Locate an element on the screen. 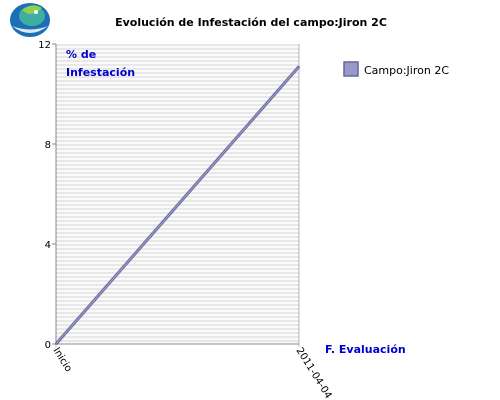 The height and width of the screenshot is (400, 500). y-tick-label: 12 is located at coordinates (44, 45).